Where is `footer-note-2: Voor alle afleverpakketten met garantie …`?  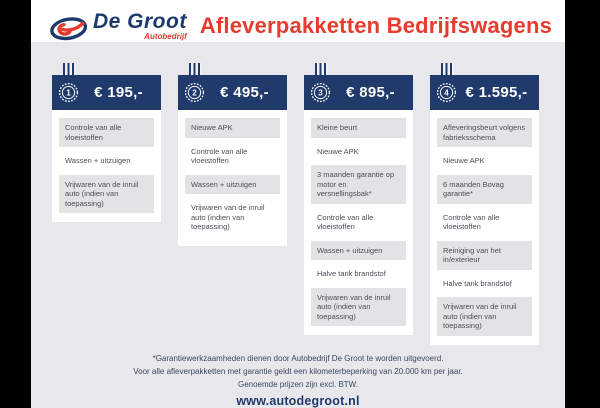
footer-note-2: Voor alle afleverpakketten met garantie … is located at coordinates (298, 371).